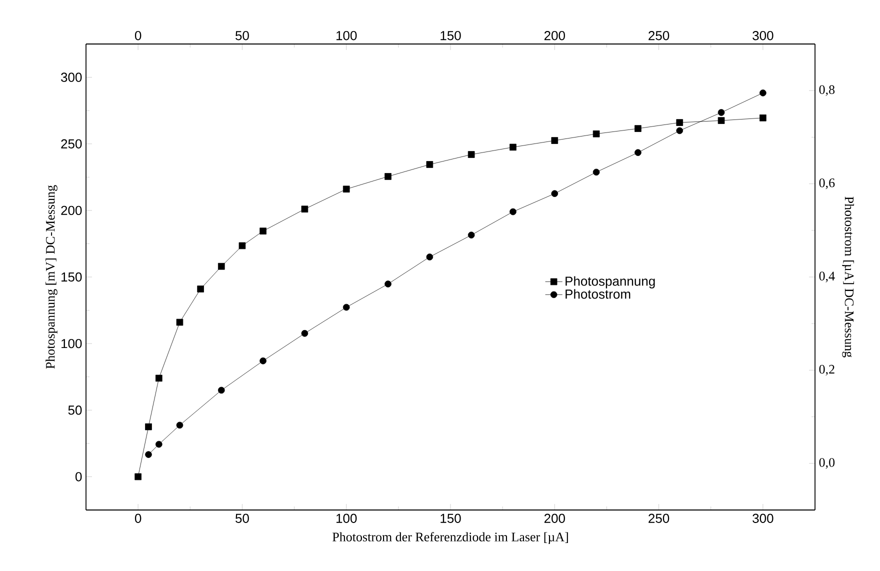 Image resolution: width=880 pixels, height=571 pixels. I want to click on x-tick-label: 250, so click(659, 518).